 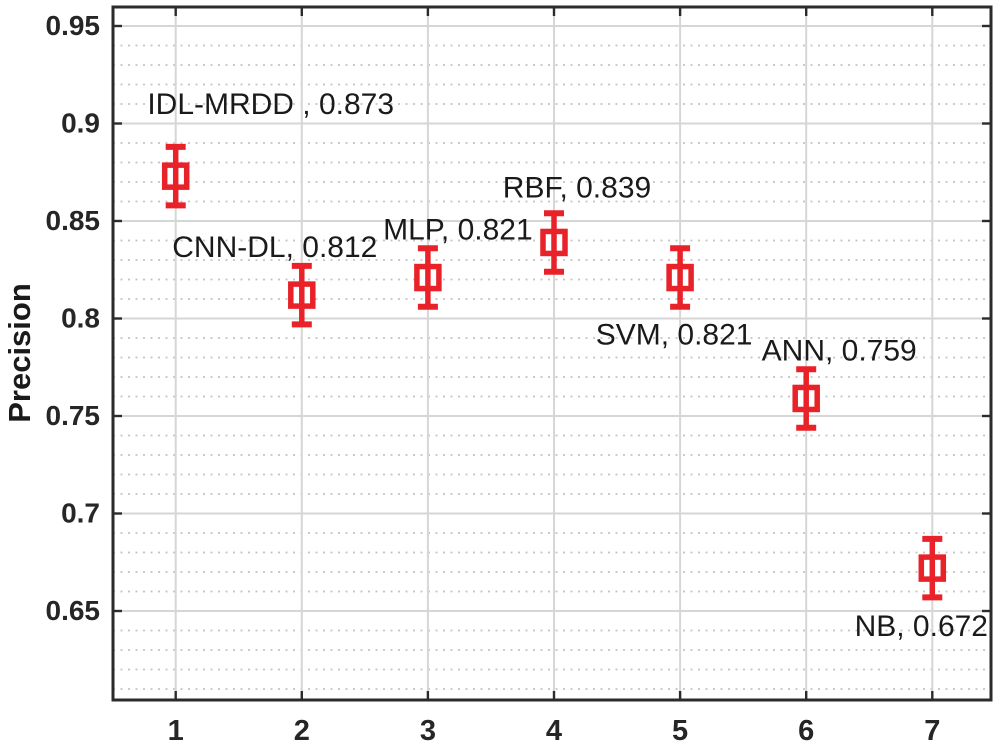 I want to click on x-tick-label: 7, so click(x=932, y=731).